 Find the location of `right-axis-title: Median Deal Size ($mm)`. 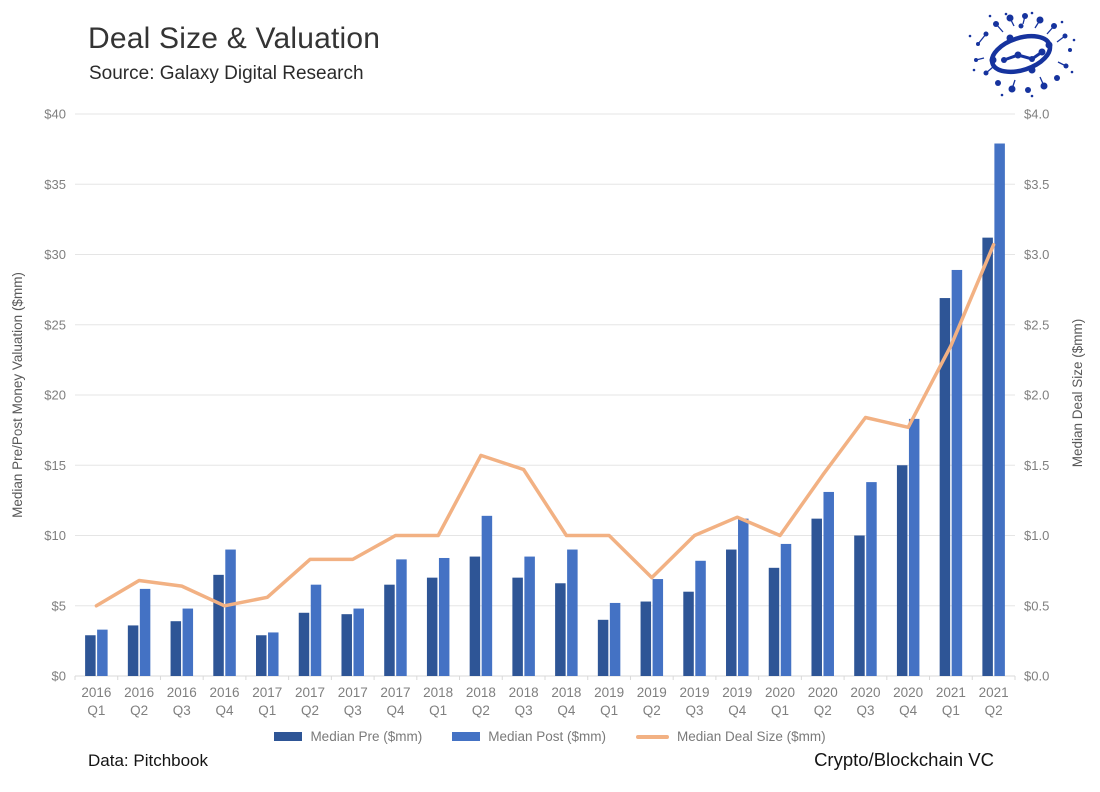

right-axis-title: Median Deal Size ($mm) is located at coordinates (1077, 393).